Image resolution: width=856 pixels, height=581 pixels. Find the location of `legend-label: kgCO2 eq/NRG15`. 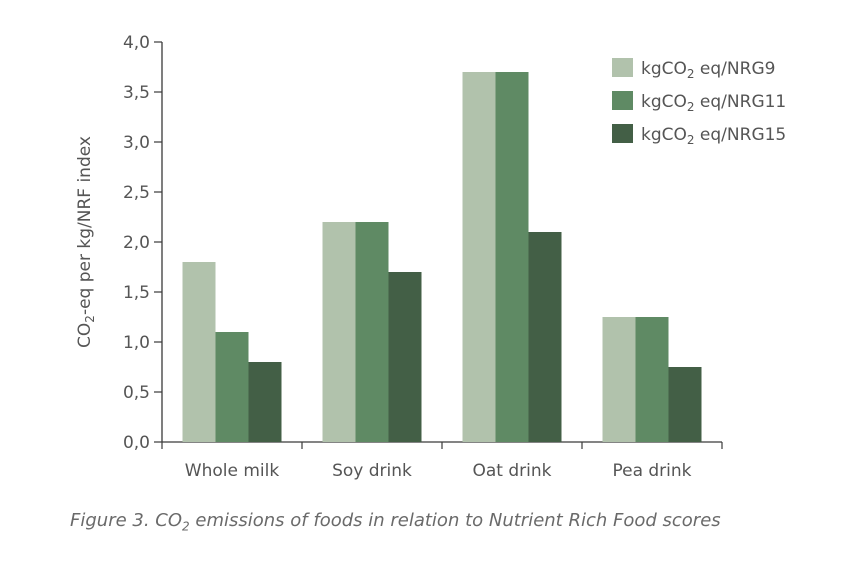

legend-label: kgCO2 eq/NRG15 is located at coordinates (713, 136).